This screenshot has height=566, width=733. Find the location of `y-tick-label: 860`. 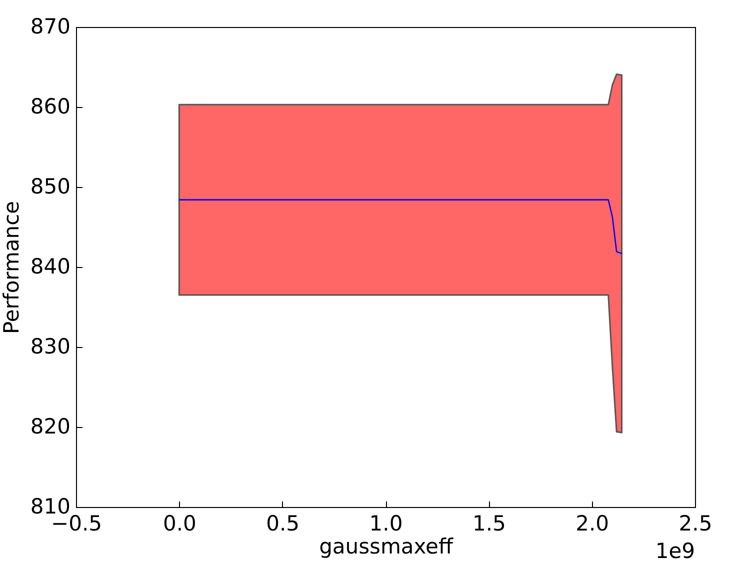

y-tick-label: 860 is located at coordinates (50, 106).